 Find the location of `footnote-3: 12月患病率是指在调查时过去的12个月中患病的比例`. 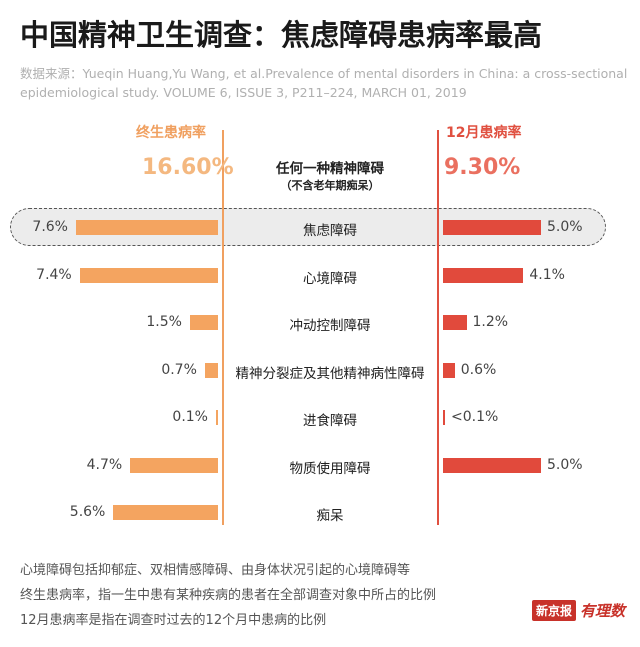

footnote-3: 12月患病率是指在调查时过去的12个月中患病的比例 is located at coordinates (173, 620).